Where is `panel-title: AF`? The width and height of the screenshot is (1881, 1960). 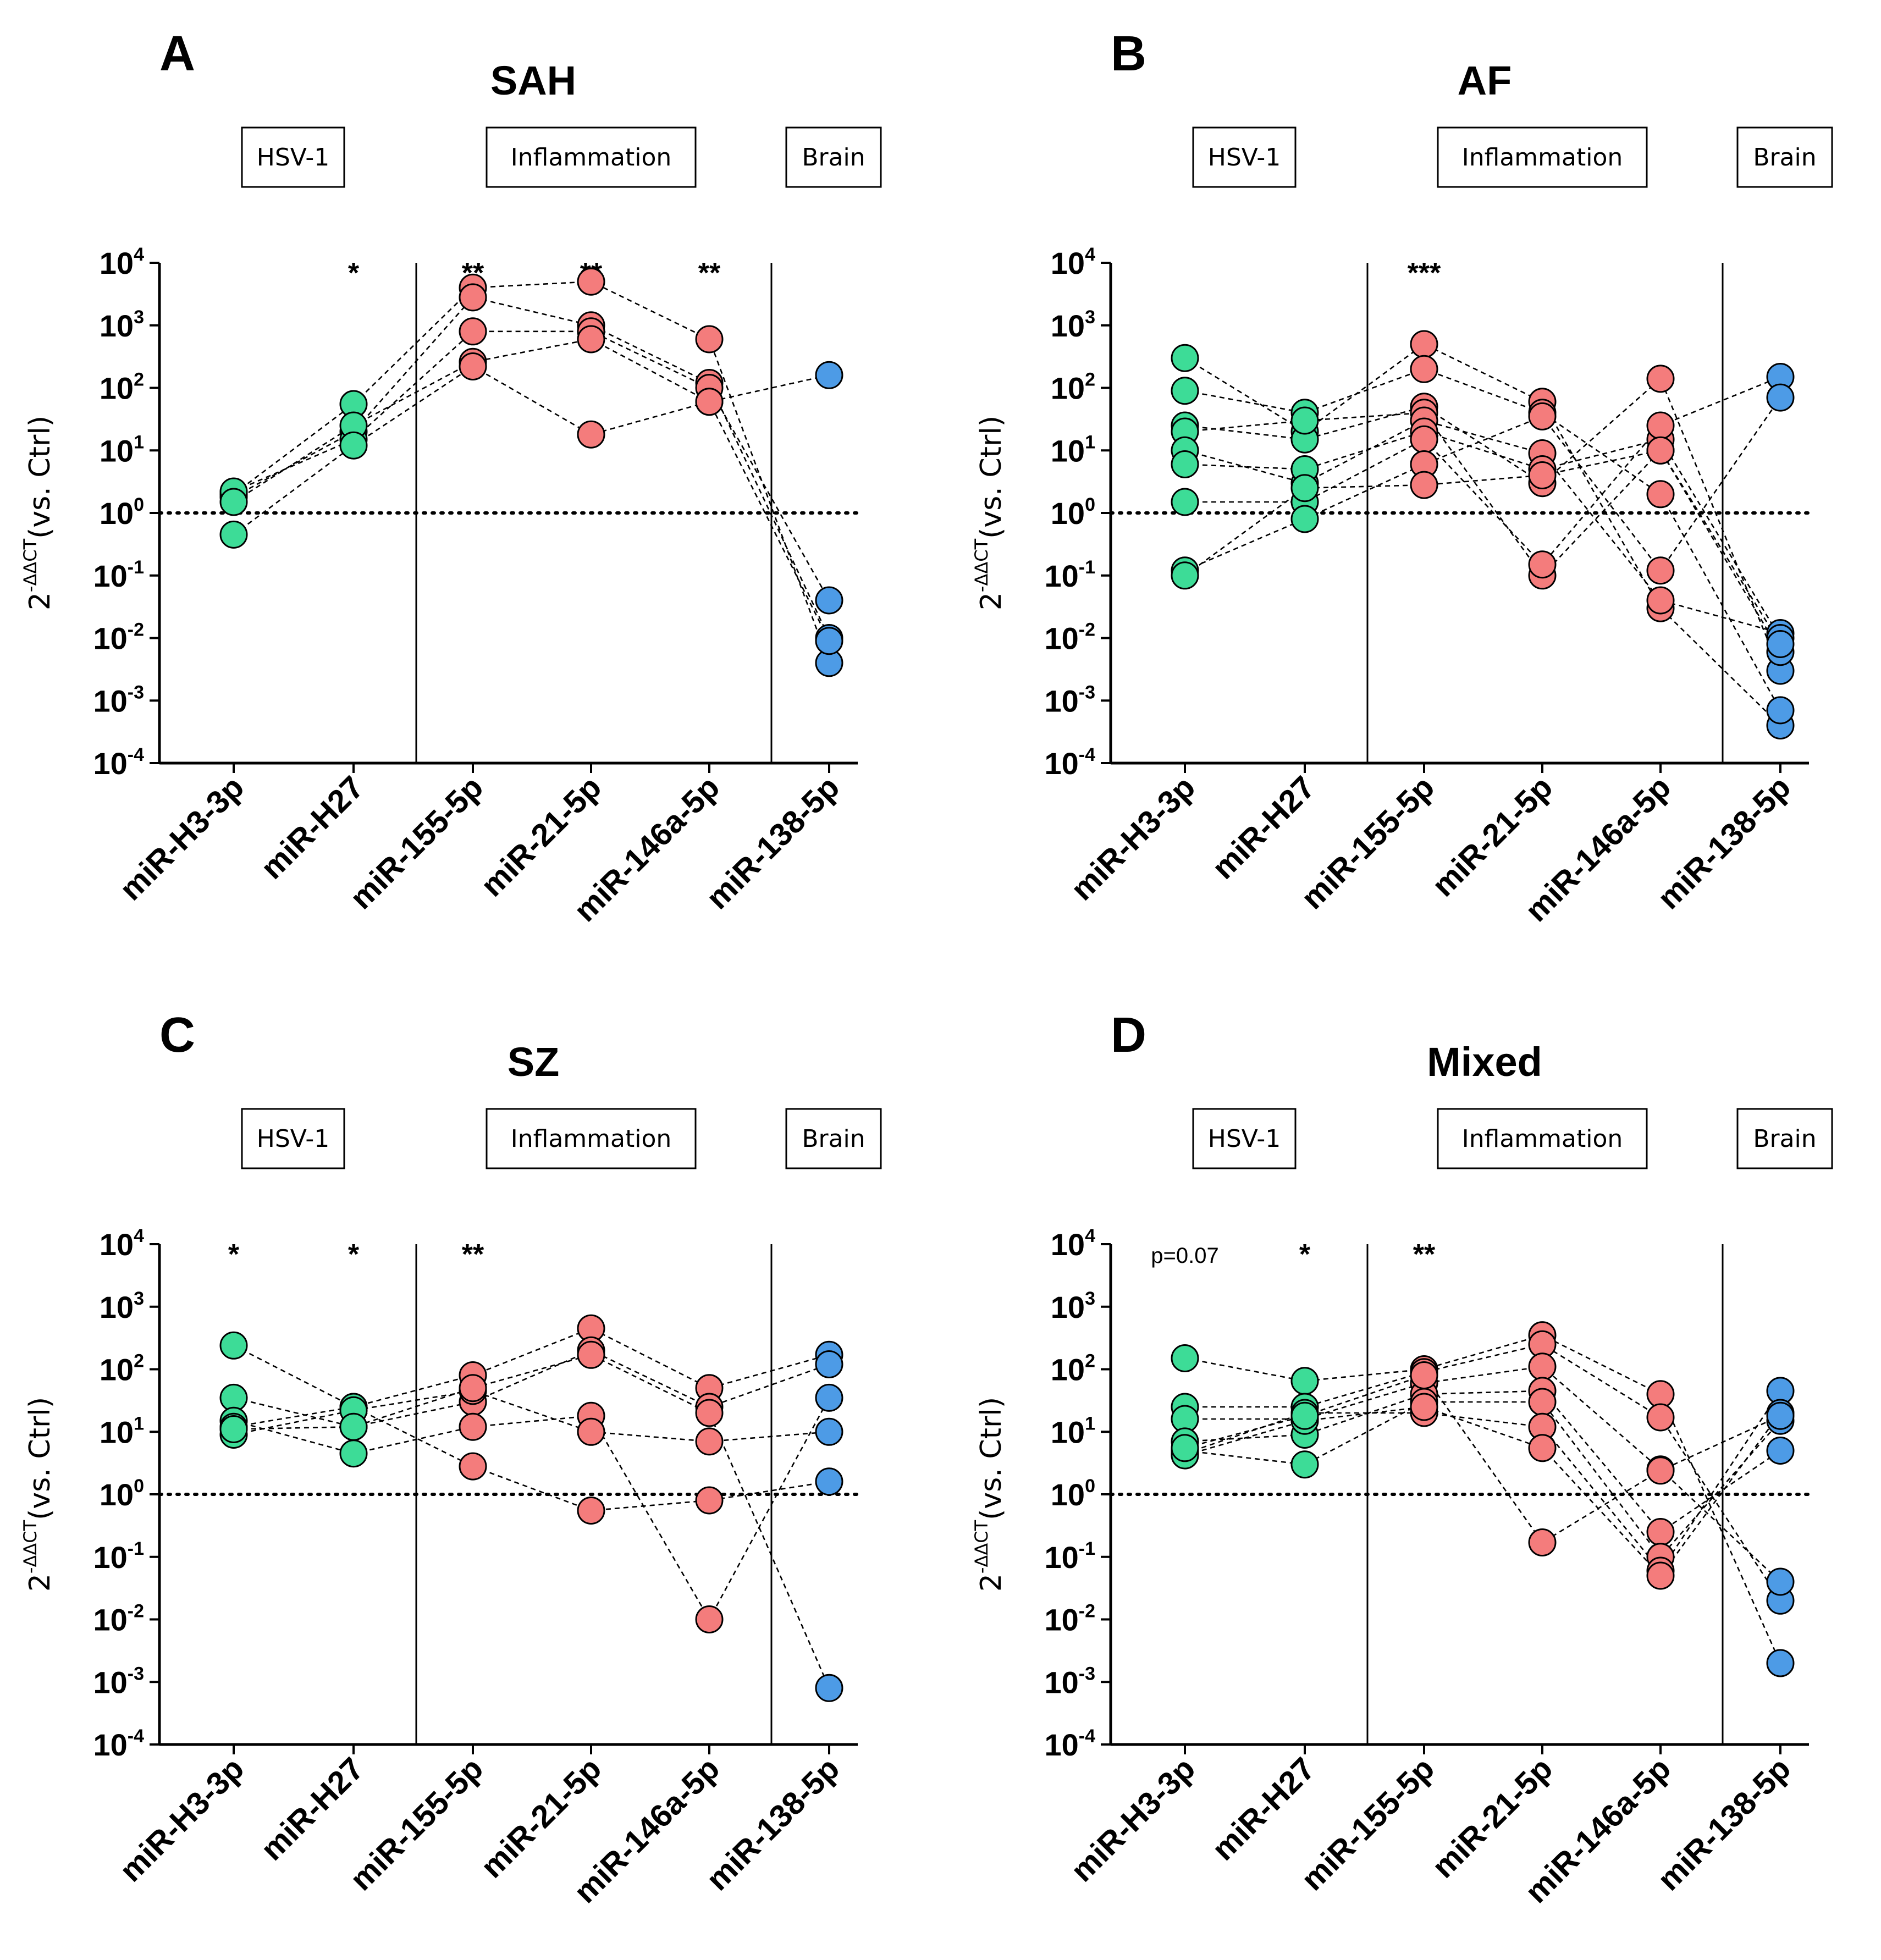
panel-title: AF is located at coordinates (1485, 80).